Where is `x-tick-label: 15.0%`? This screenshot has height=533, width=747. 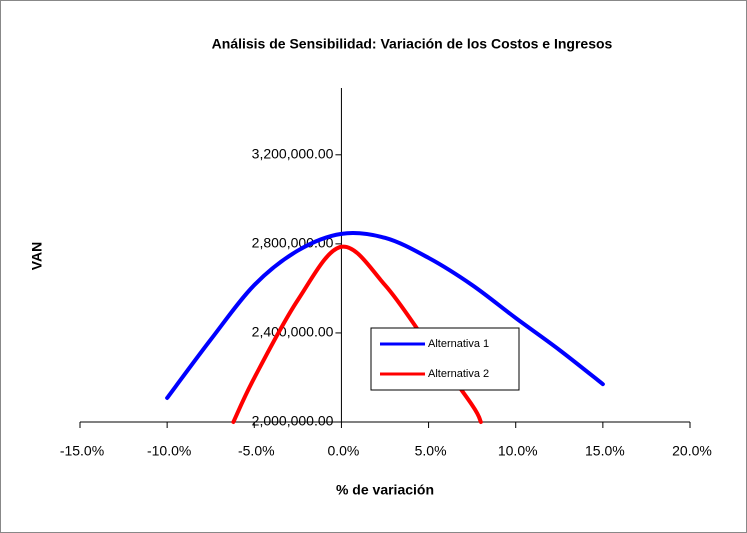 x-tick-label: 15.0% is located at coordinates (605, 451).